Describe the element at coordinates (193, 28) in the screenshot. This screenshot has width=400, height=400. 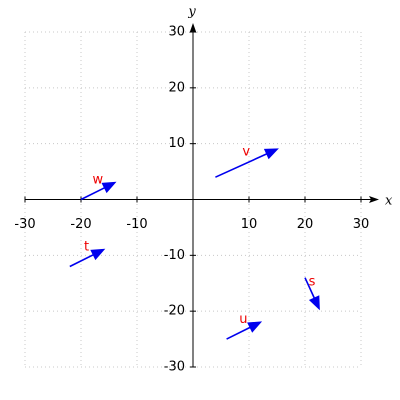
I see `y-axis-arrow` at that location.